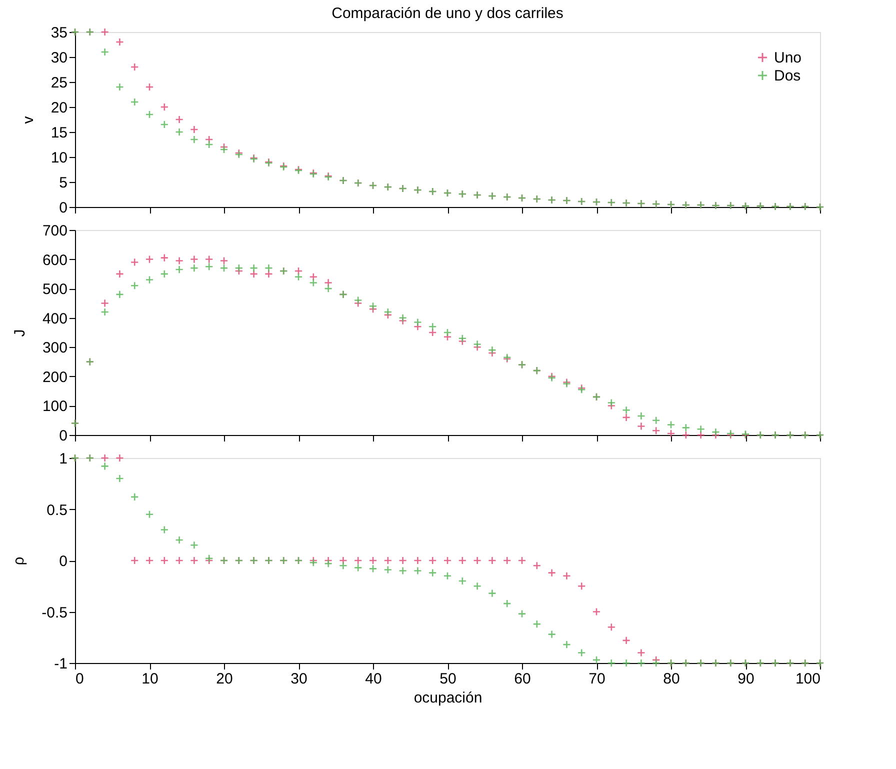 The height and width of the screenshot is (769, 896). What do you see at coordinates (224, 679) in the screenshot?
I see `x-tick-label: 20` at bounding box center [224, 679].